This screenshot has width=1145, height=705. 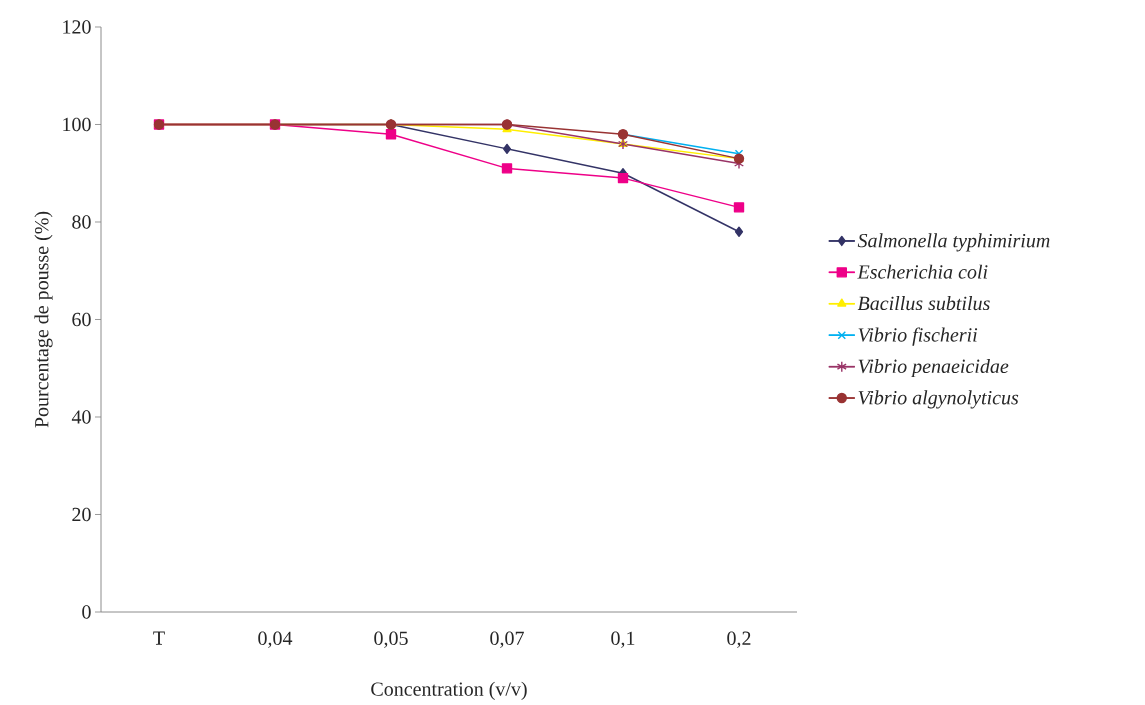 I want to click on legend-label: Vibrio fischerii, so click(x=918, y=336).